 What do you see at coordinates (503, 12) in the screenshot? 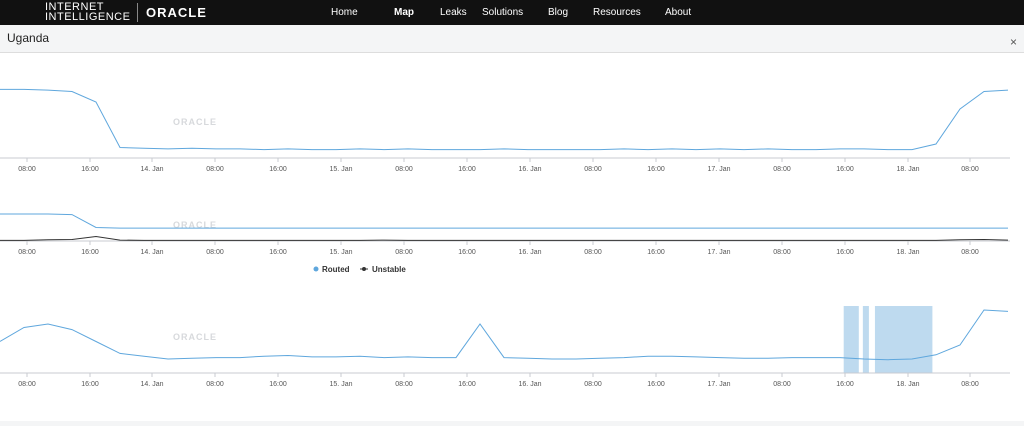
I see `nav-solutions: Solutions` at bounding box center [503, 12].